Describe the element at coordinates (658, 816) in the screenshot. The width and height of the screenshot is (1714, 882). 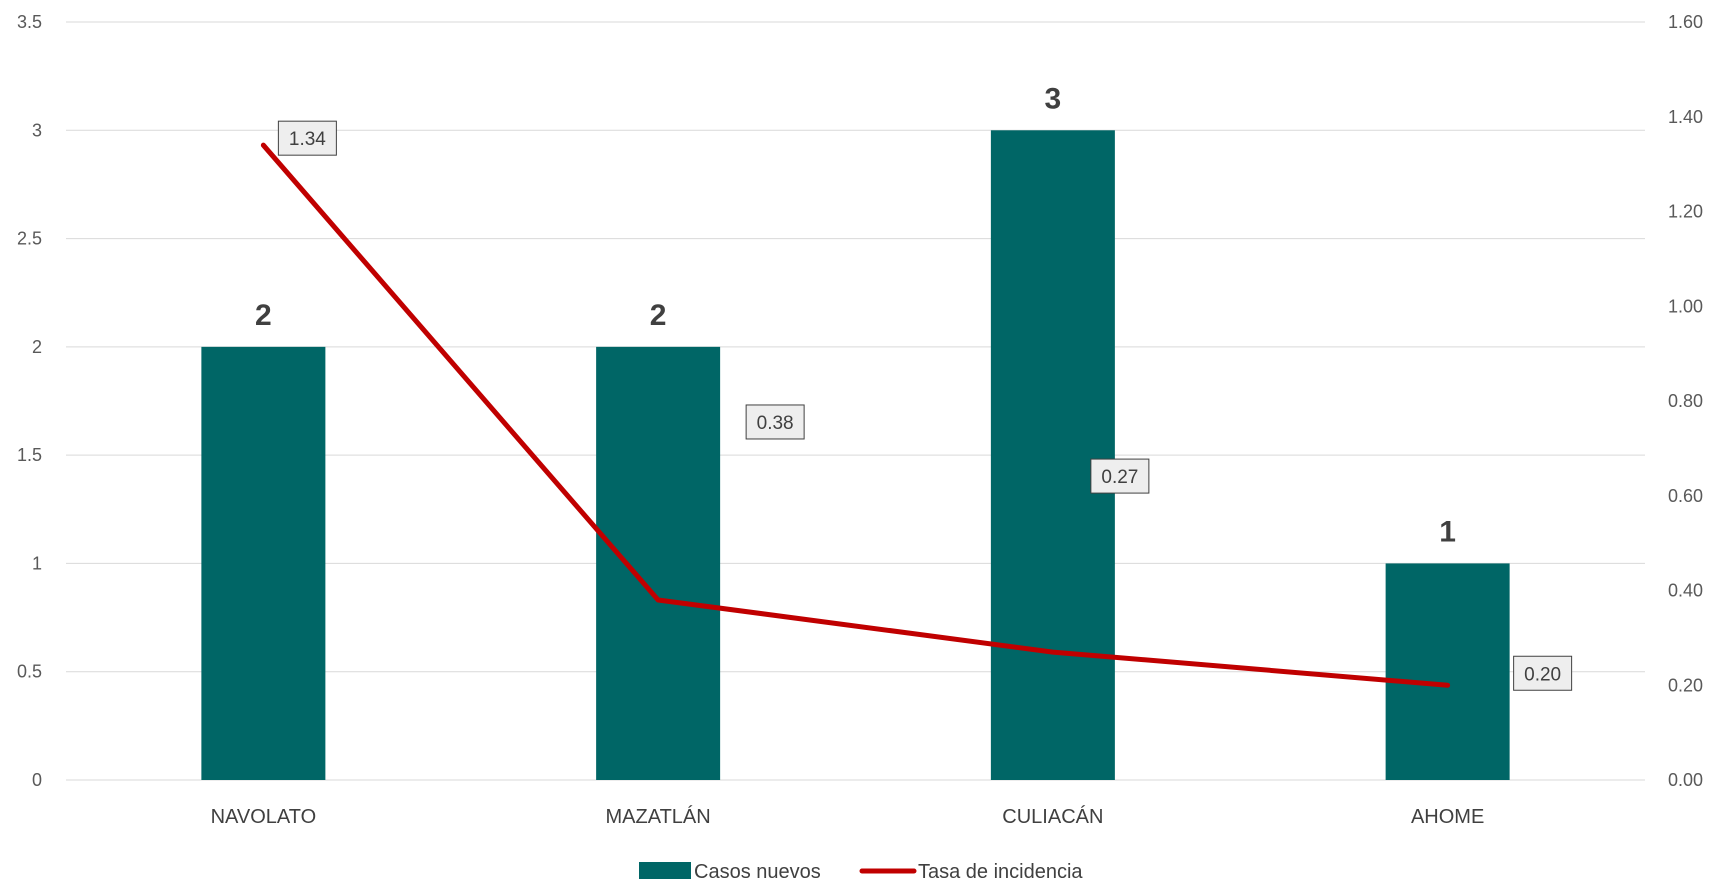
I see `category-label: MAZATLÁN` at that location.